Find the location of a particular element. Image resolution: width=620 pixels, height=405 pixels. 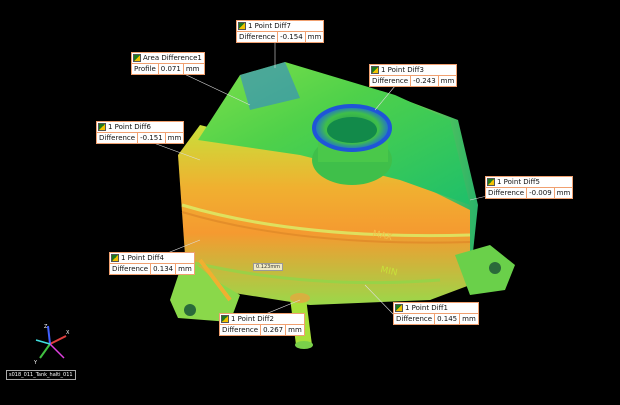

callout-1-point-diff4: 1 Point Diff4 Difference 0.134 mm is located at coordinates (152, 263).